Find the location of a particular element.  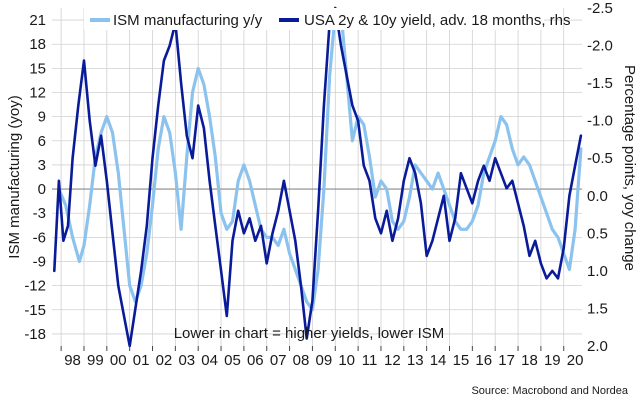

x-tick-label: 08 is located at coordinates (301, 360).